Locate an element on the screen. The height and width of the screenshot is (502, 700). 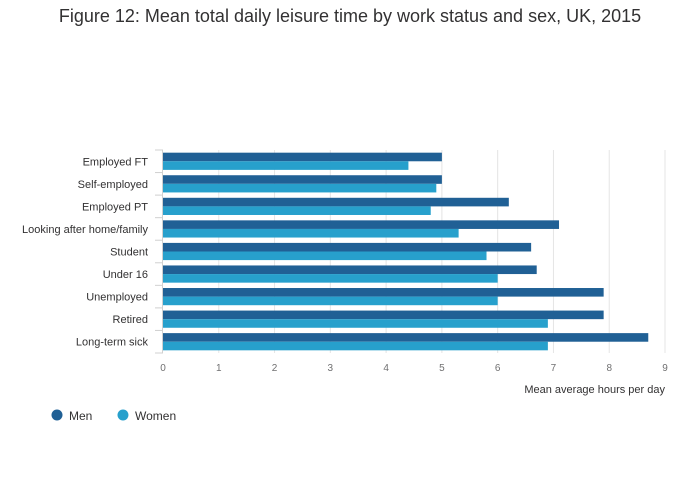
legend-marker-women is located at coordinates (123, 415).